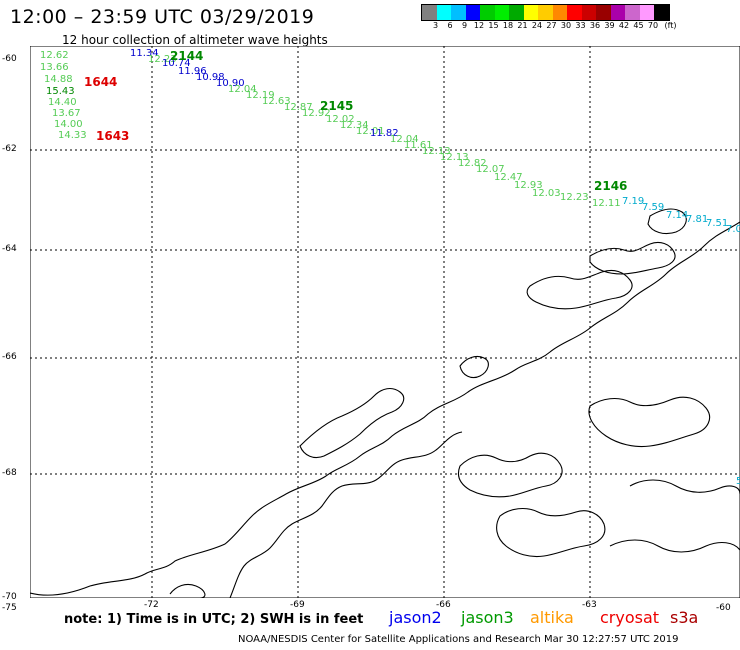  I want to click on color-scale-label: 45, so click(638, 25).